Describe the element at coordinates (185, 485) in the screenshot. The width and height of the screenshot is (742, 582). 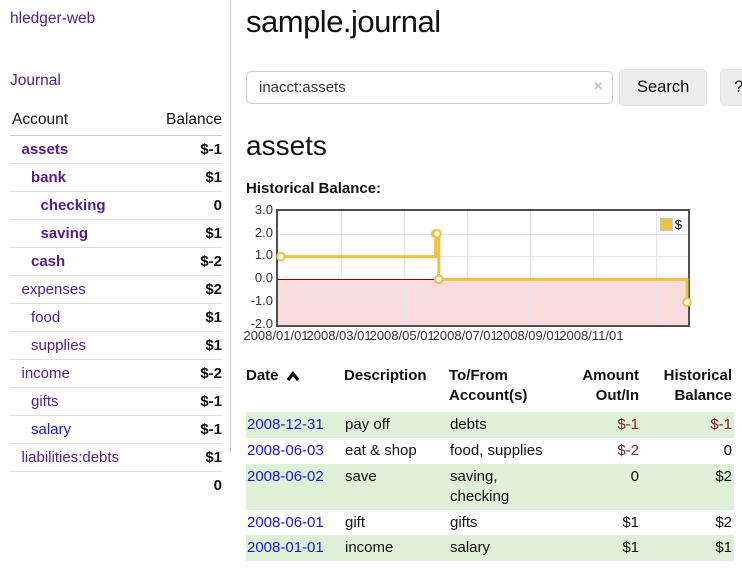
I see `accounts-total-value: 0` at that location.